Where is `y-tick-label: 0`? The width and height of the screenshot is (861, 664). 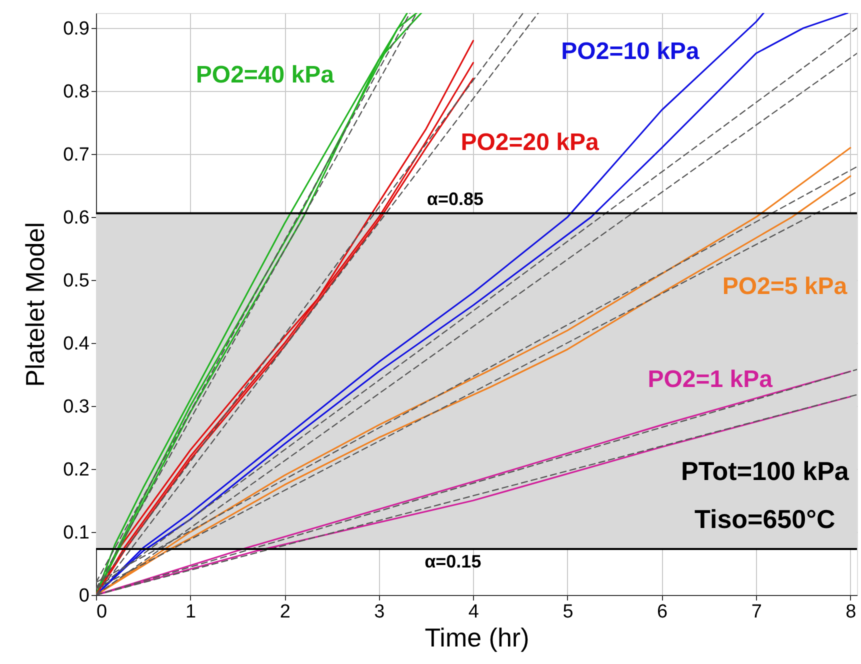
y-tick-label: 0 is located at coordinates (84, 596).